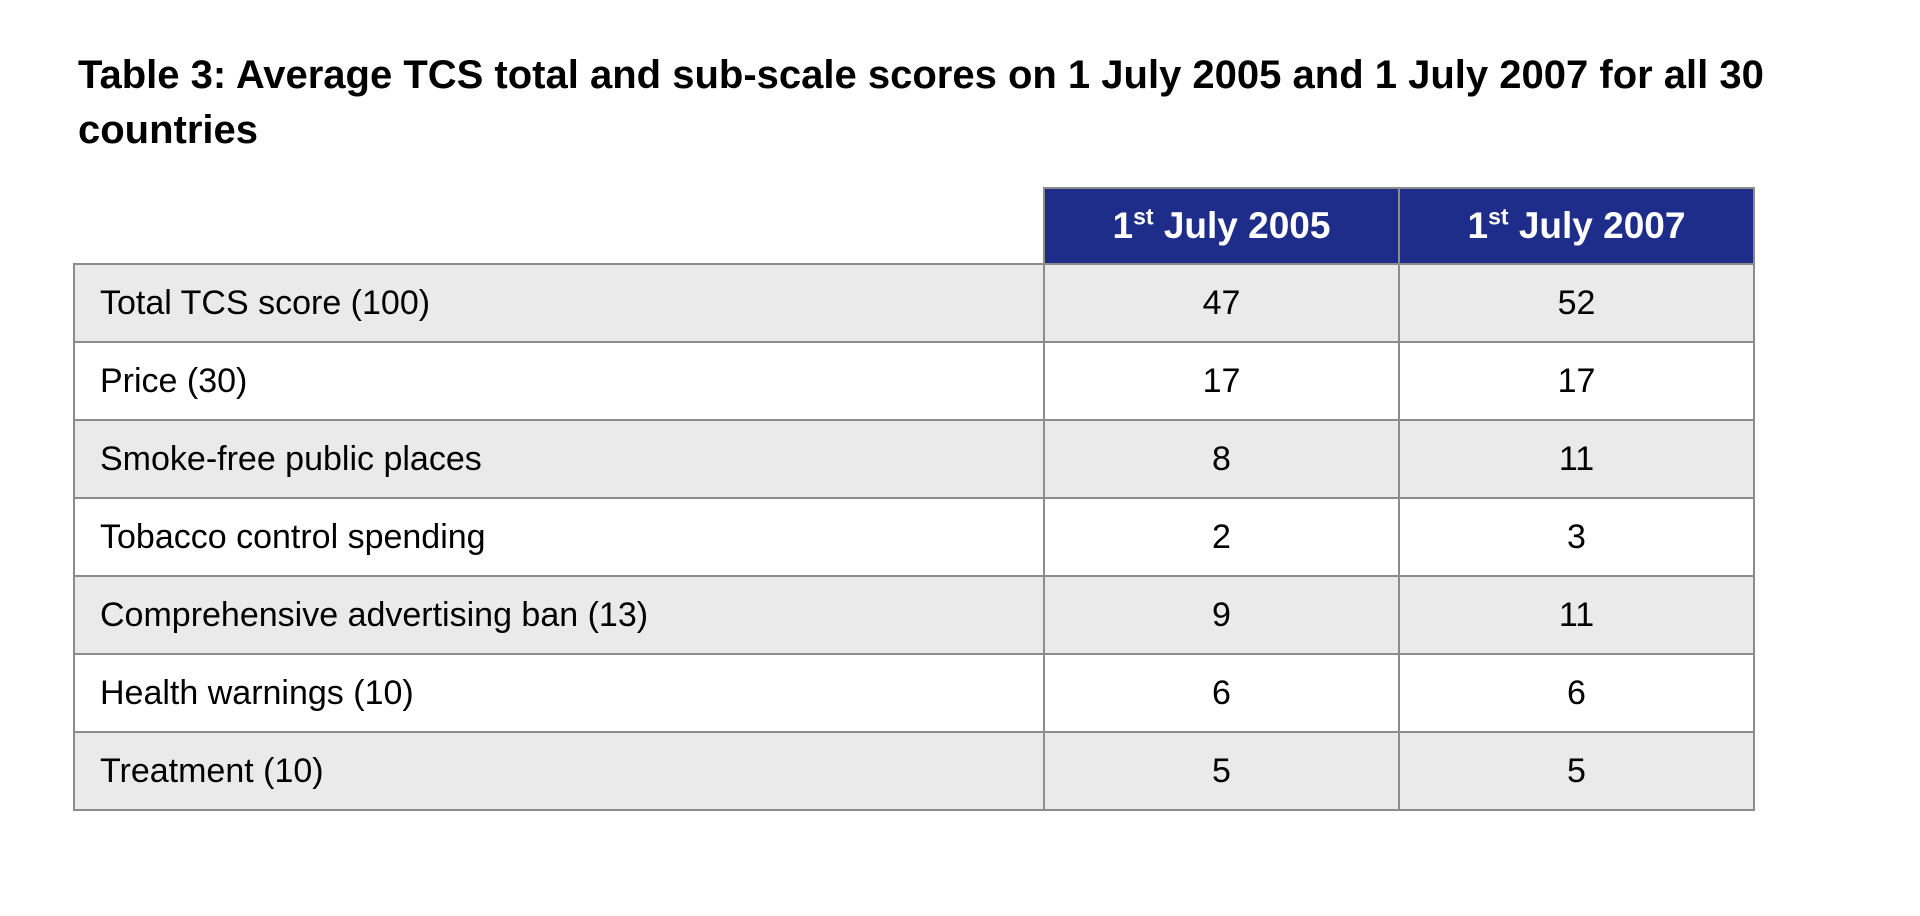  Describe the element at coordinates (559, 537) in the screenshot. I see `row-label: Tobacco control spending` at that location.